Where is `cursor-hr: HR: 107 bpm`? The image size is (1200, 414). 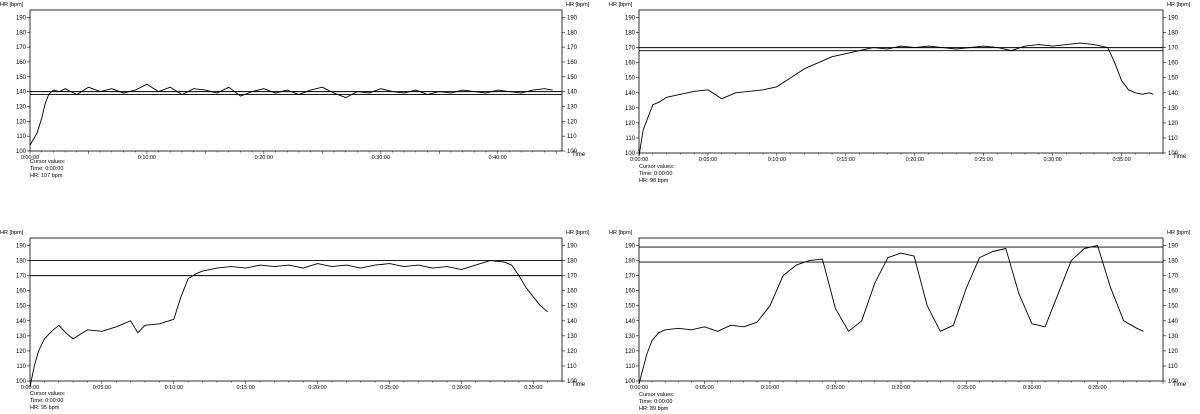 cursor-hr: HR: 107 bpm is located at coordinates (46, 176).